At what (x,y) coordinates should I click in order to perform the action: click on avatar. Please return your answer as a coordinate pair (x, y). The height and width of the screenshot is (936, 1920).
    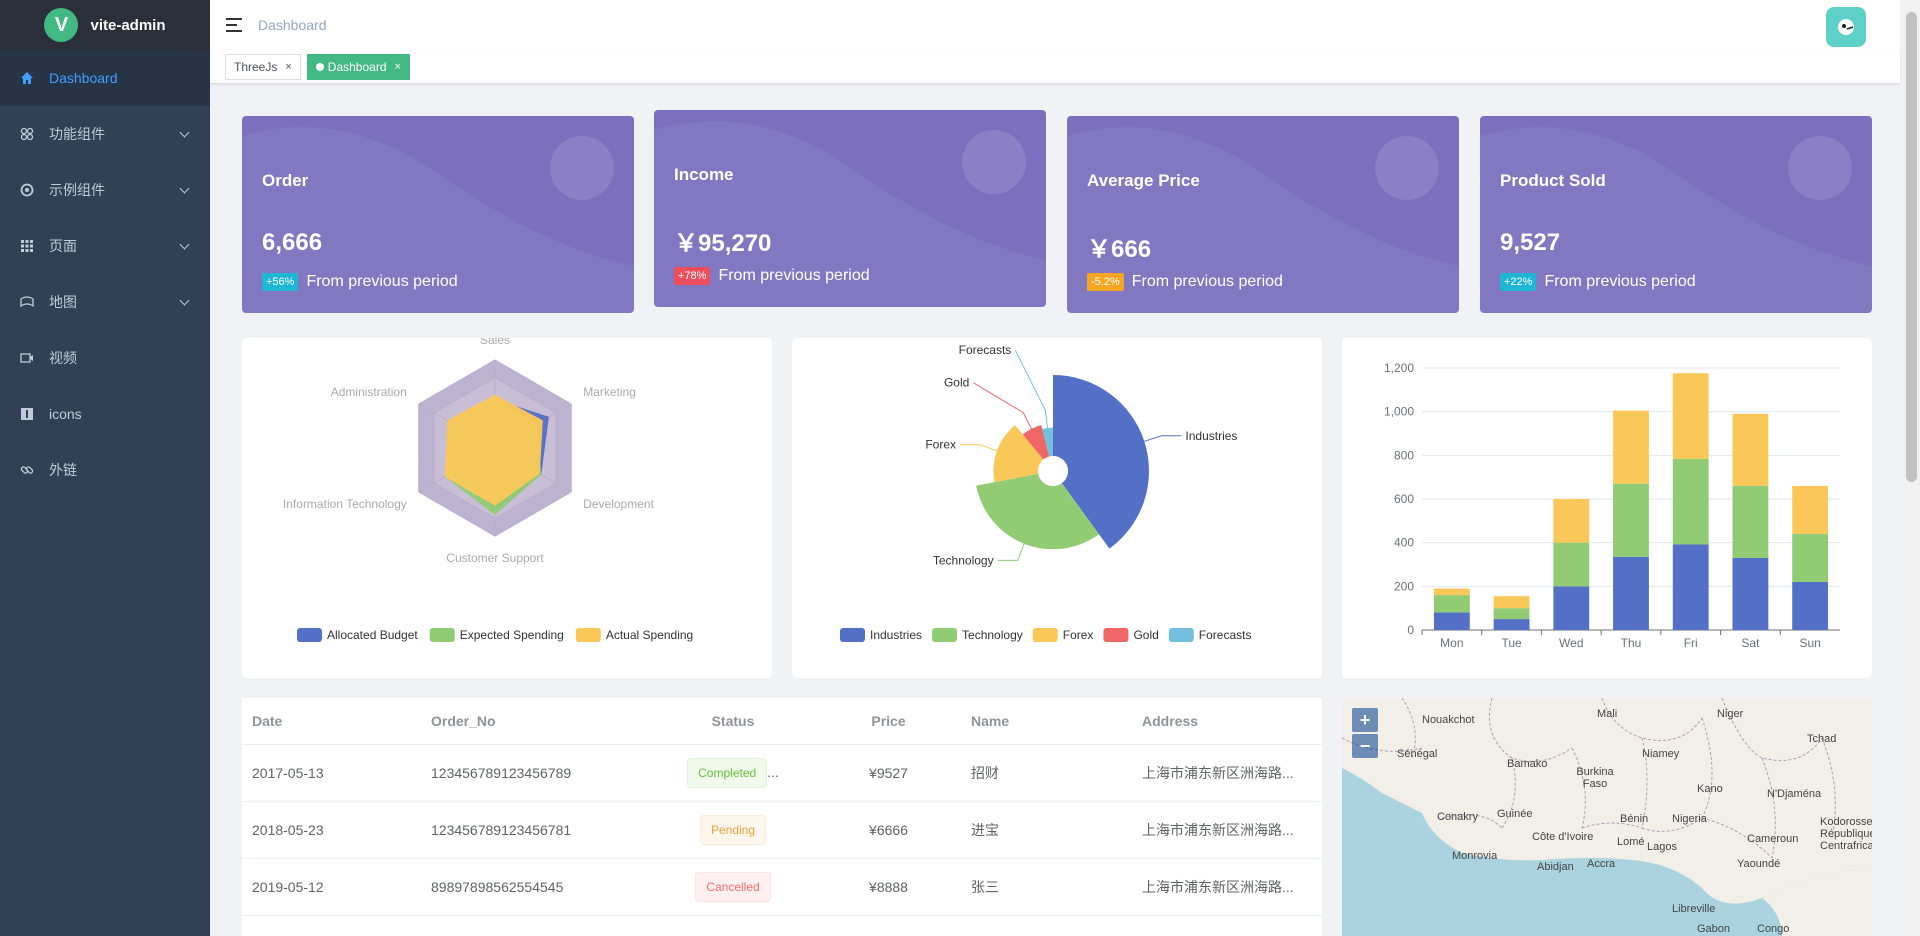
    Looking at the image, I should click on (1846, 27).